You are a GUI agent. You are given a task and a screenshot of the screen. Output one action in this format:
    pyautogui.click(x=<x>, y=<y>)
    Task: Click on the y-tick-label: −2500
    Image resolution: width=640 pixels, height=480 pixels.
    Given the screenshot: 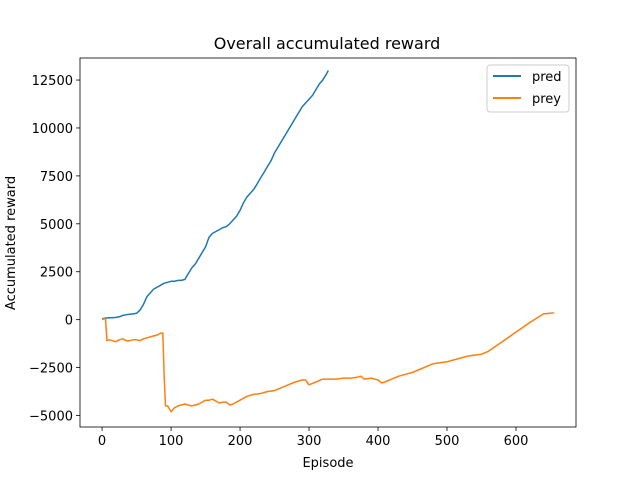 What is the action you would take?
    pyautogui.click(x=51, y=369)
    